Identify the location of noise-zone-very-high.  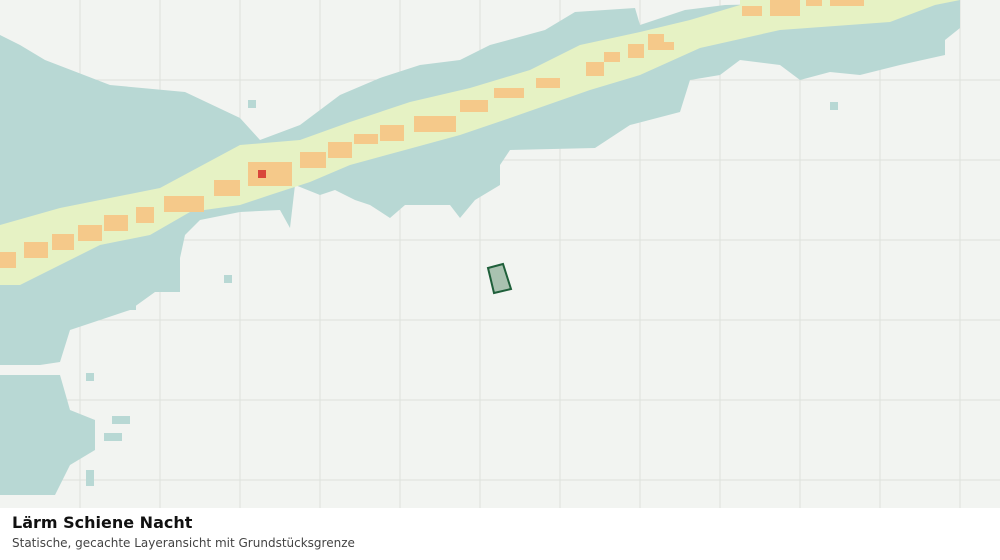
(262, 174).